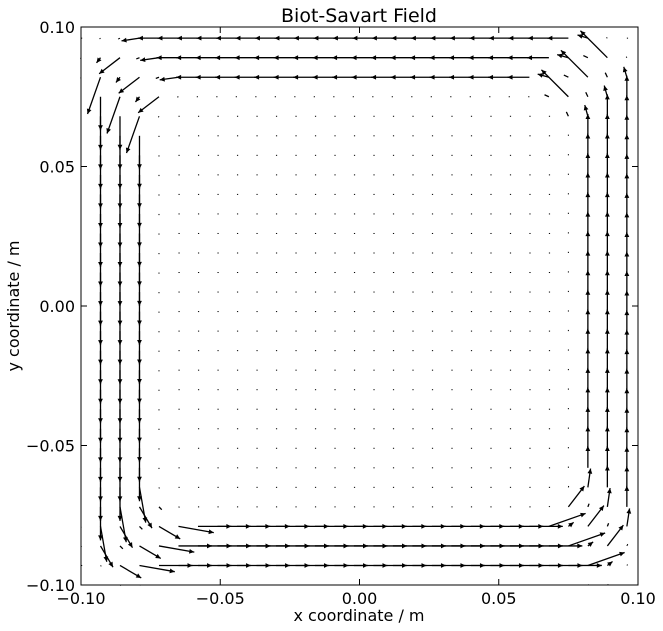  What do you see at coordinates (638, 598) in the screenshot?
I see `x-tick-label: 0.10` at bounding box center [638, 598].